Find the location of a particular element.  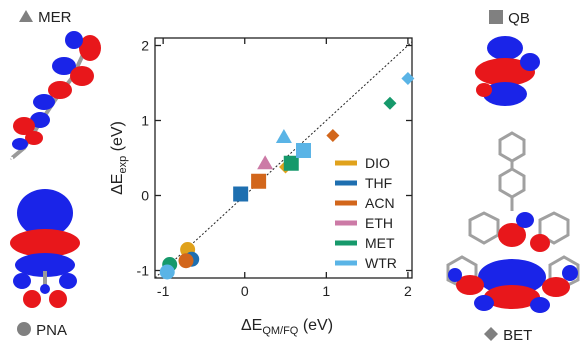

bet-label: BET is located at coordinates (507, 335).